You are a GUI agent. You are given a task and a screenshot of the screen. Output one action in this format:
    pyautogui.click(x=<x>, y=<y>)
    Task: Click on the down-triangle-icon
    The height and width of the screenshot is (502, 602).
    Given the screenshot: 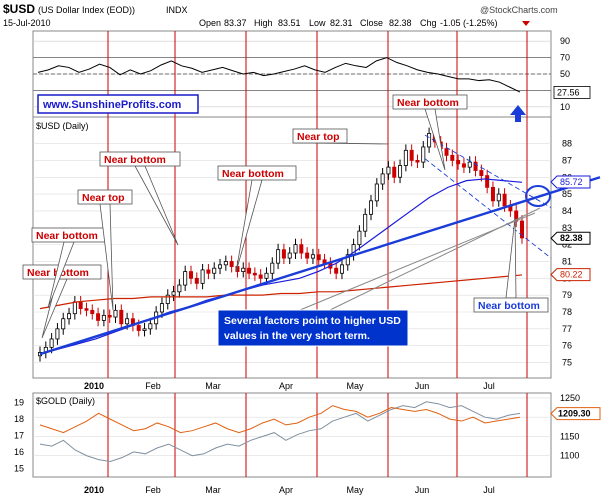 What is the action you would take?
    pyautogui.click(x=526, y=23)
    